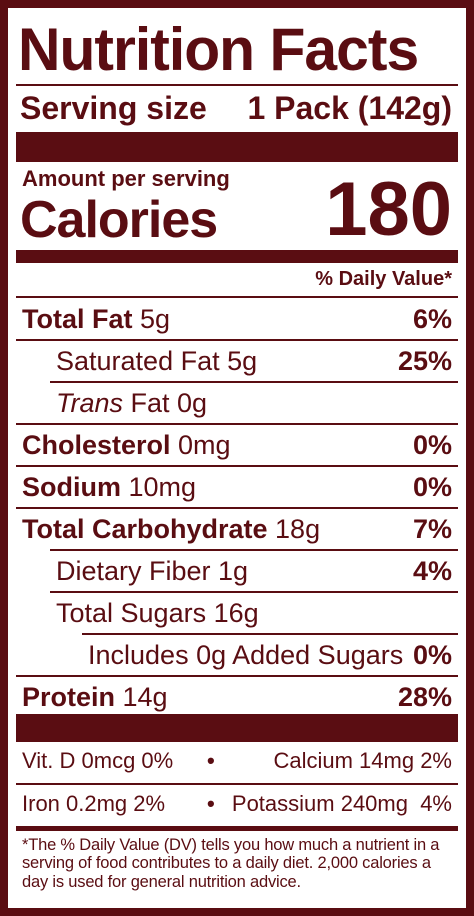 The image size is (474, 916). I want to click on daily-value-header: % Daily Value*, so click(383, 279).